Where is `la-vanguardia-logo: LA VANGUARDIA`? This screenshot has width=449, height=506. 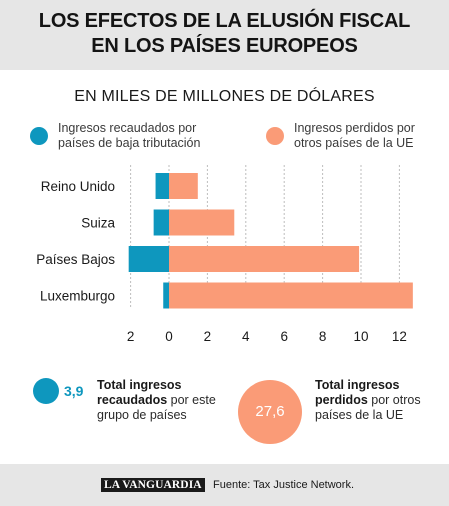 la-vanguardia-logo: LA VANGUARDIA is located at coordinates (153, 485).